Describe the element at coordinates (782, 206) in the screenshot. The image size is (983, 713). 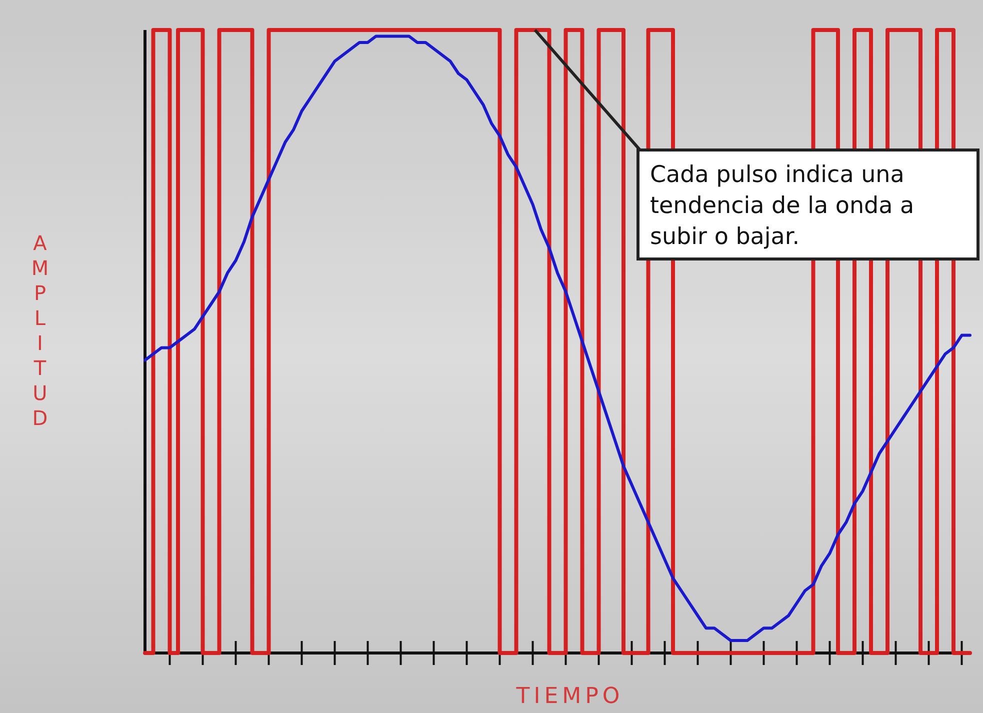
I see `annotation: Cada pulso indica una tendencia de la onda a subir o bajar.` at that location.